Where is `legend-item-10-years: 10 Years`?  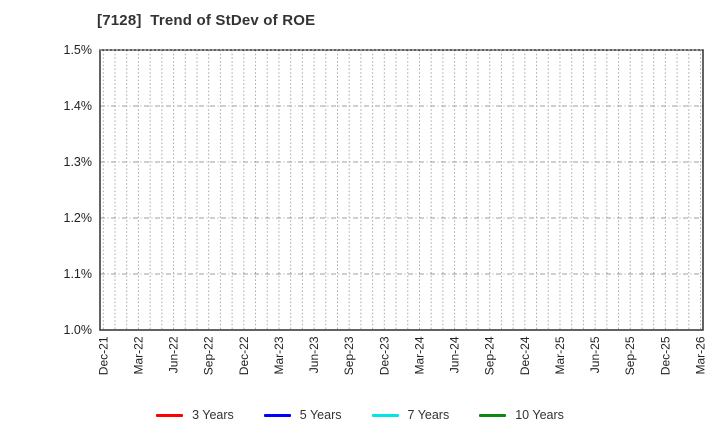 legend-item-10-years: 10 Years is located at coordinates (521, 415).